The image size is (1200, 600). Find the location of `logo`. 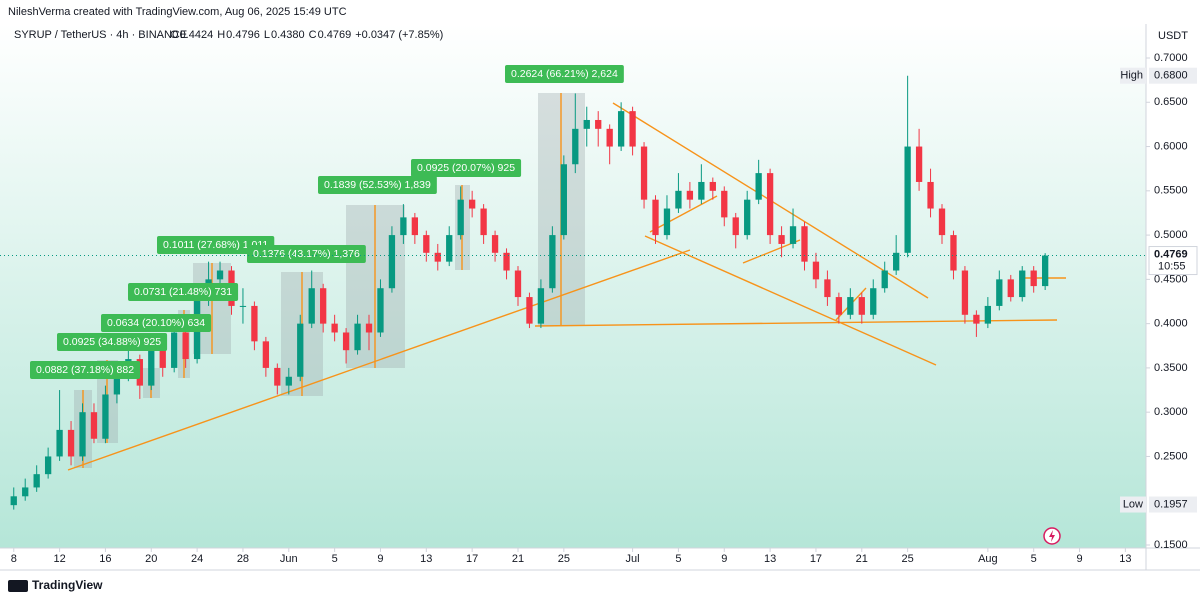

logo is located at coordinates (18, 586).